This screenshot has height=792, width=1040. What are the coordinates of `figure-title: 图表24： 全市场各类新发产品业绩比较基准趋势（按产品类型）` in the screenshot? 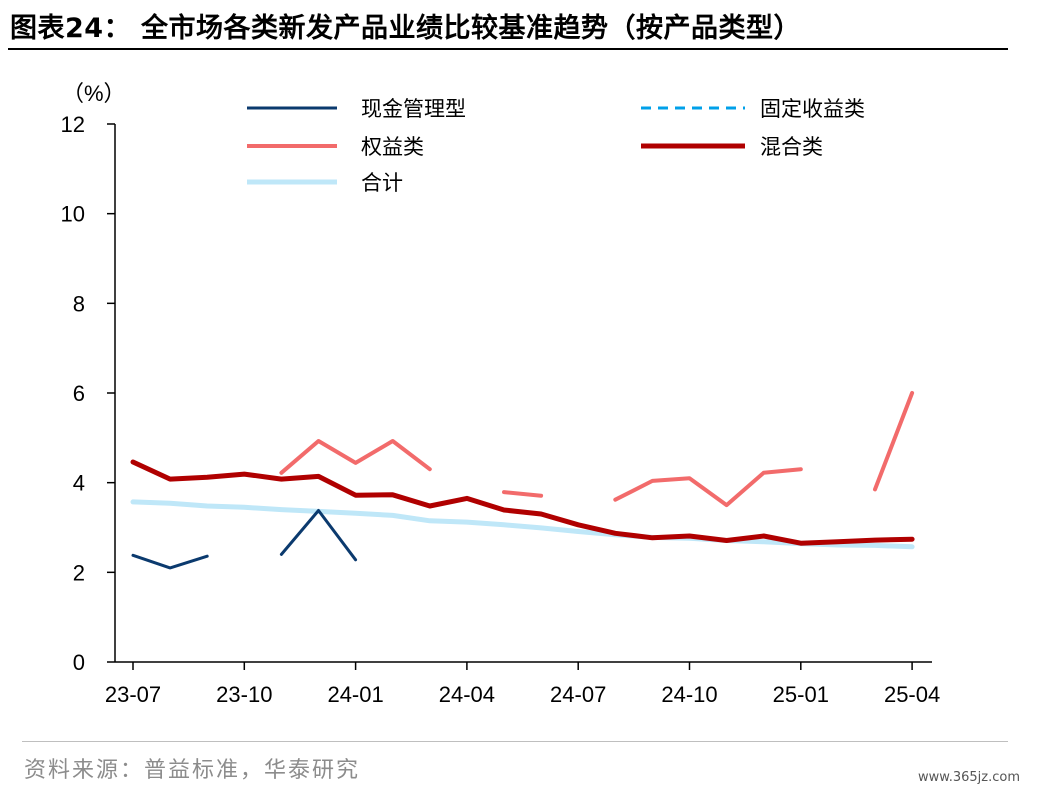 It's located at (405, 28).